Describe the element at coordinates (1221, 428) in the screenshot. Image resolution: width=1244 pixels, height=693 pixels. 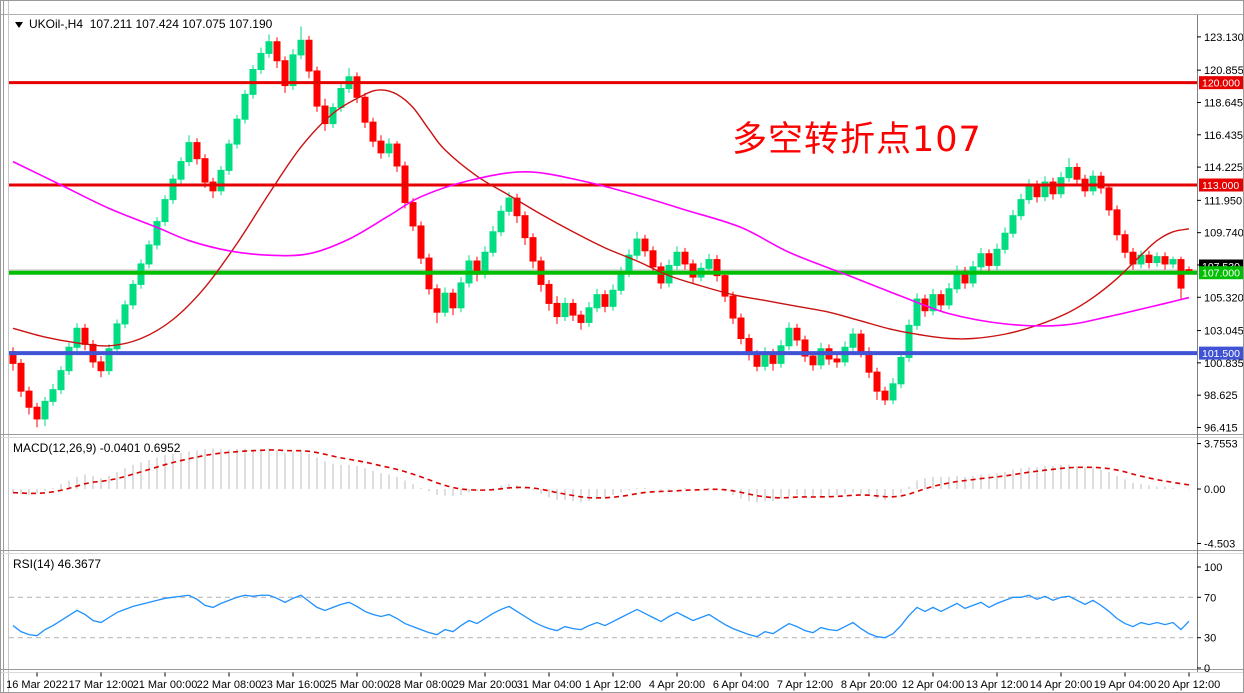
I see `price-axis-tick-label: 96.415` at that location.